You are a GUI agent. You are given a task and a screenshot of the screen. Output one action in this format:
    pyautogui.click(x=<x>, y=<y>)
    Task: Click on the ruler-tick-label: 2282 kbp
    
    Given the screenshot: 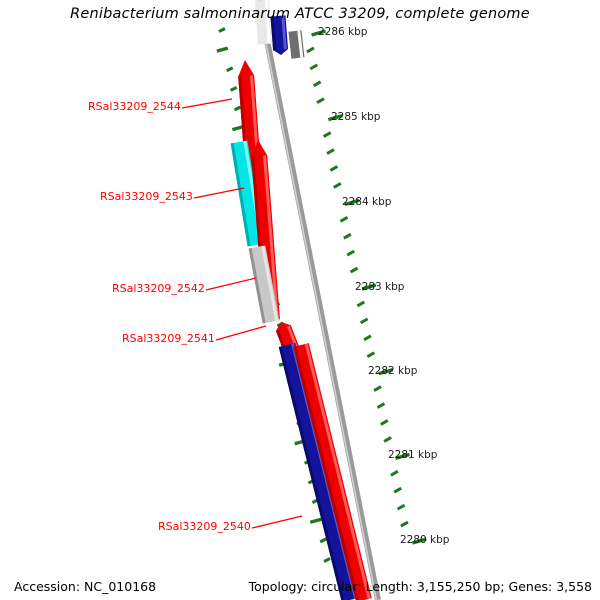 What is the action you would take?
    pyautogui.click(x=393, y=371)
    